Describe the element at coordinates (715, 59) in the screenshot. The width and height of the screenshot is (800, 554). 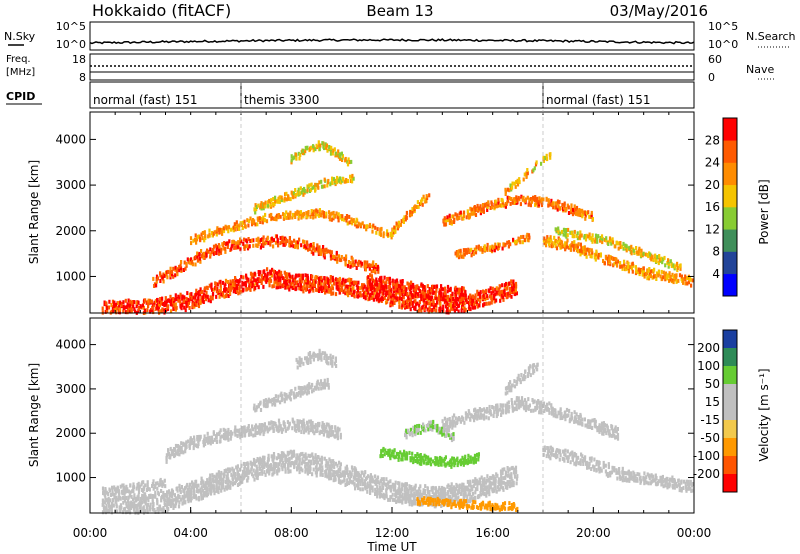
I see `freq-right-tick-top: 60` at that location.